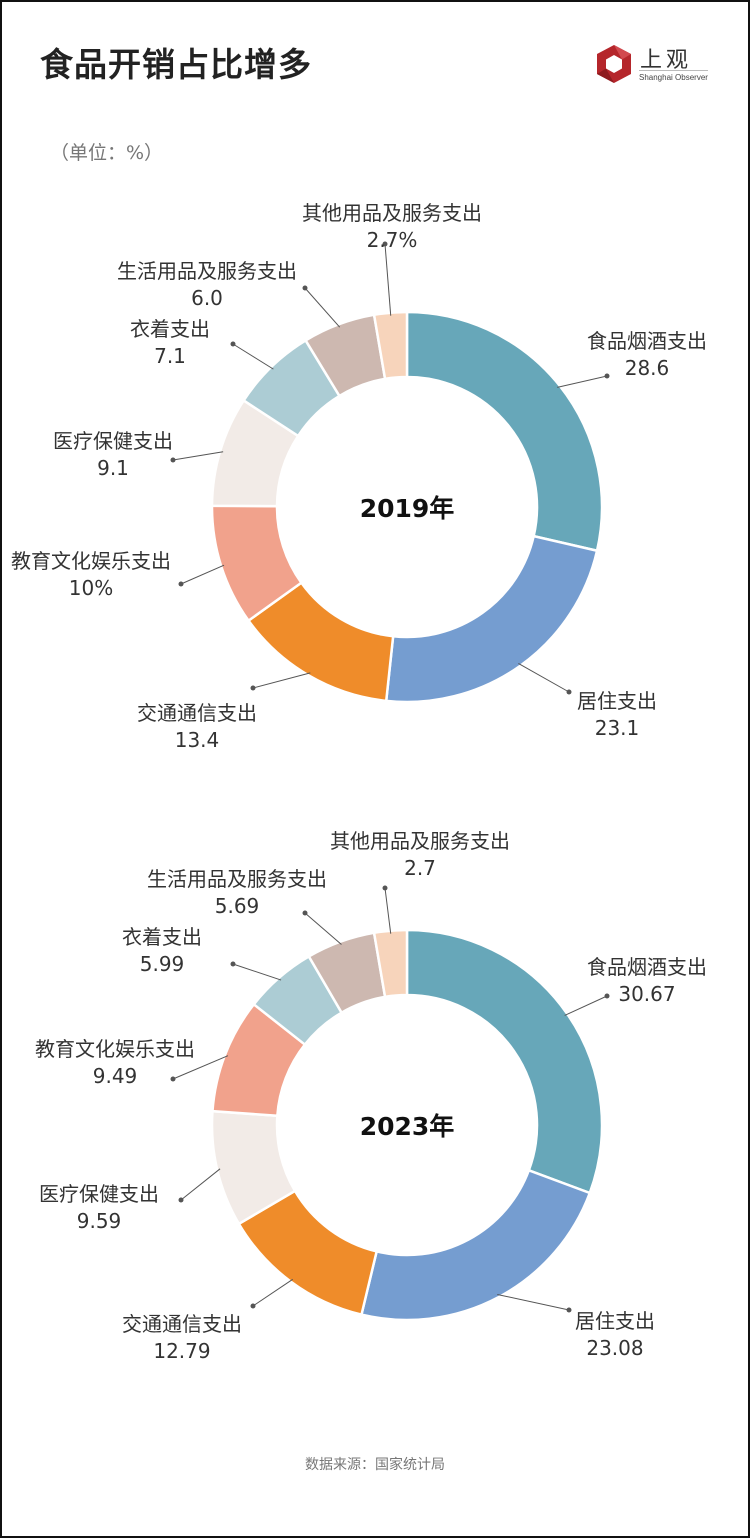 The height and width of the screenshot is (1538, 750). I want to click on slice-value: 30.67, so click(647, 994).